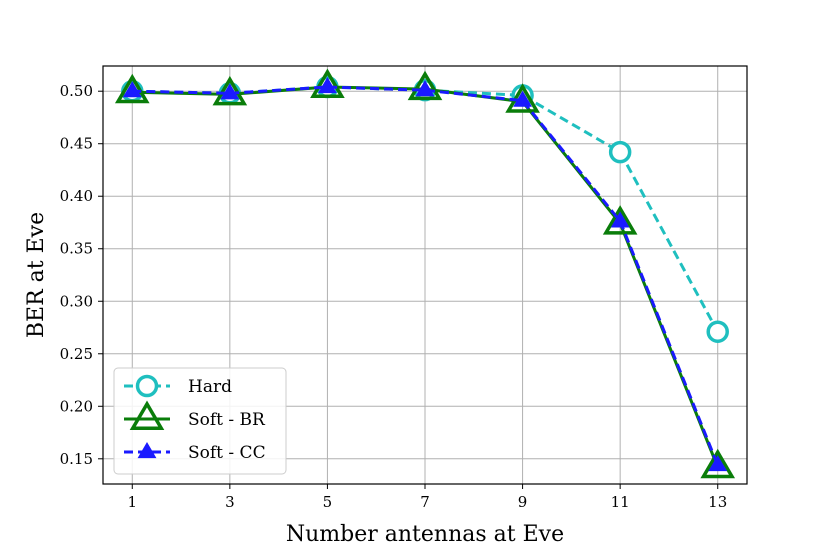  What do you see at coordinates (210, 387) in the screenshot?
I see `legend-label-hard: Hard` at bounding box center [210, 387].